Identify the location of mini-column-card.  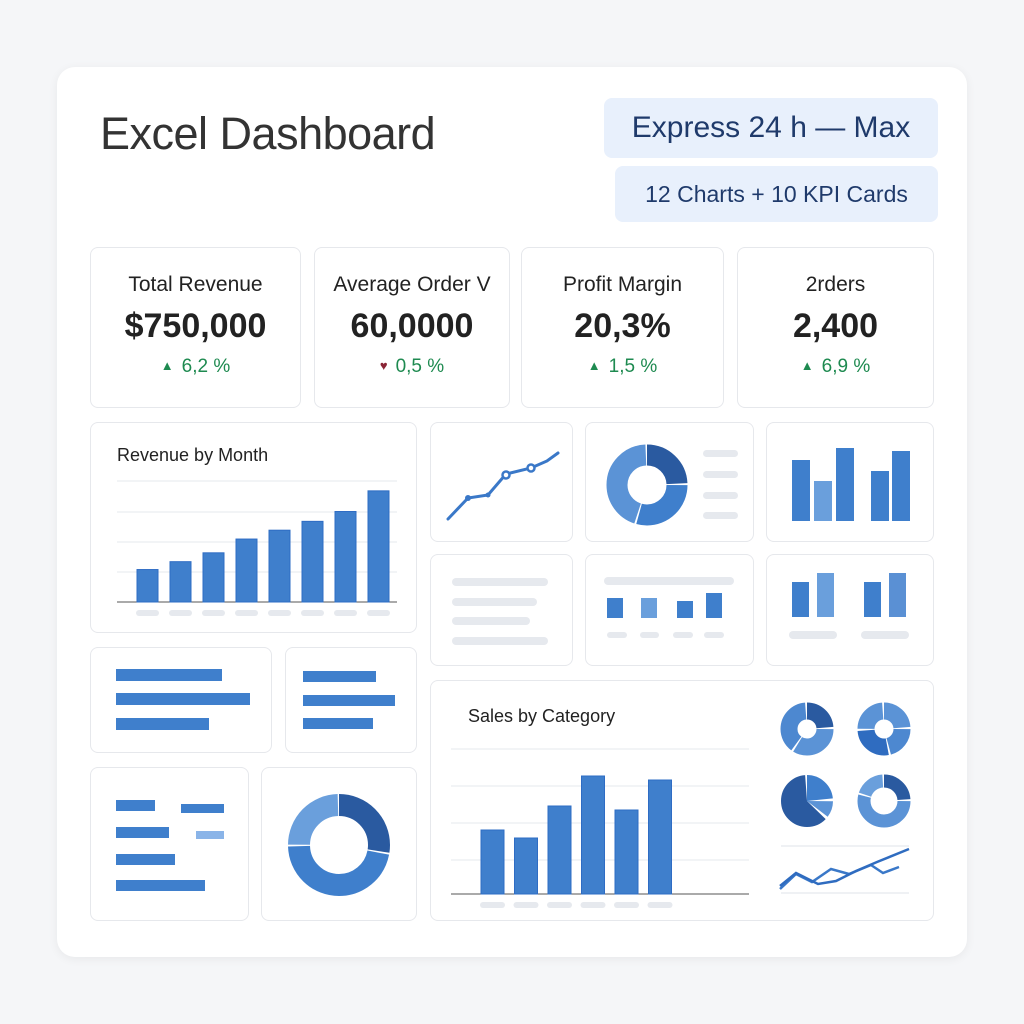
(669, 610).